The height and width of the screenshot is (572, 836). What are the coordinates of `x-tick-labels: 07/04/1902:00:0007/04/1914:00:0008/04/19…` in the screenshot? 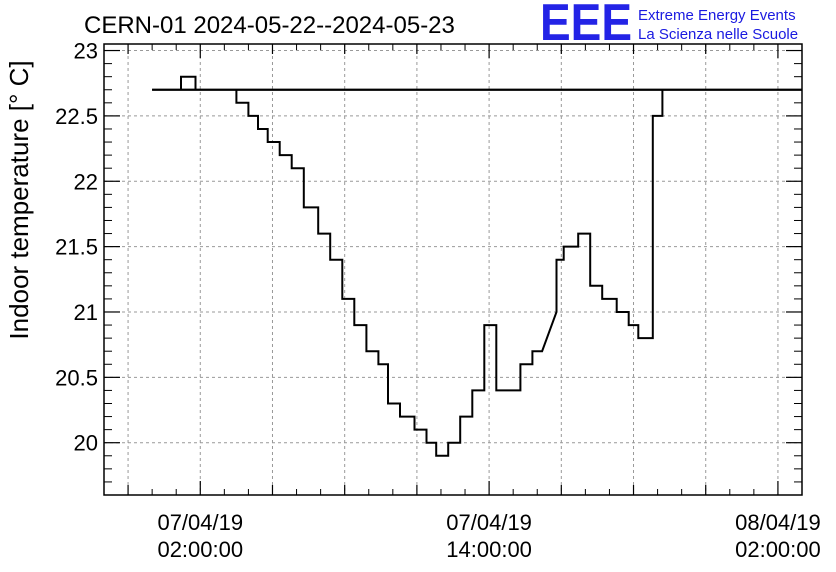 It's located at (488, 536).